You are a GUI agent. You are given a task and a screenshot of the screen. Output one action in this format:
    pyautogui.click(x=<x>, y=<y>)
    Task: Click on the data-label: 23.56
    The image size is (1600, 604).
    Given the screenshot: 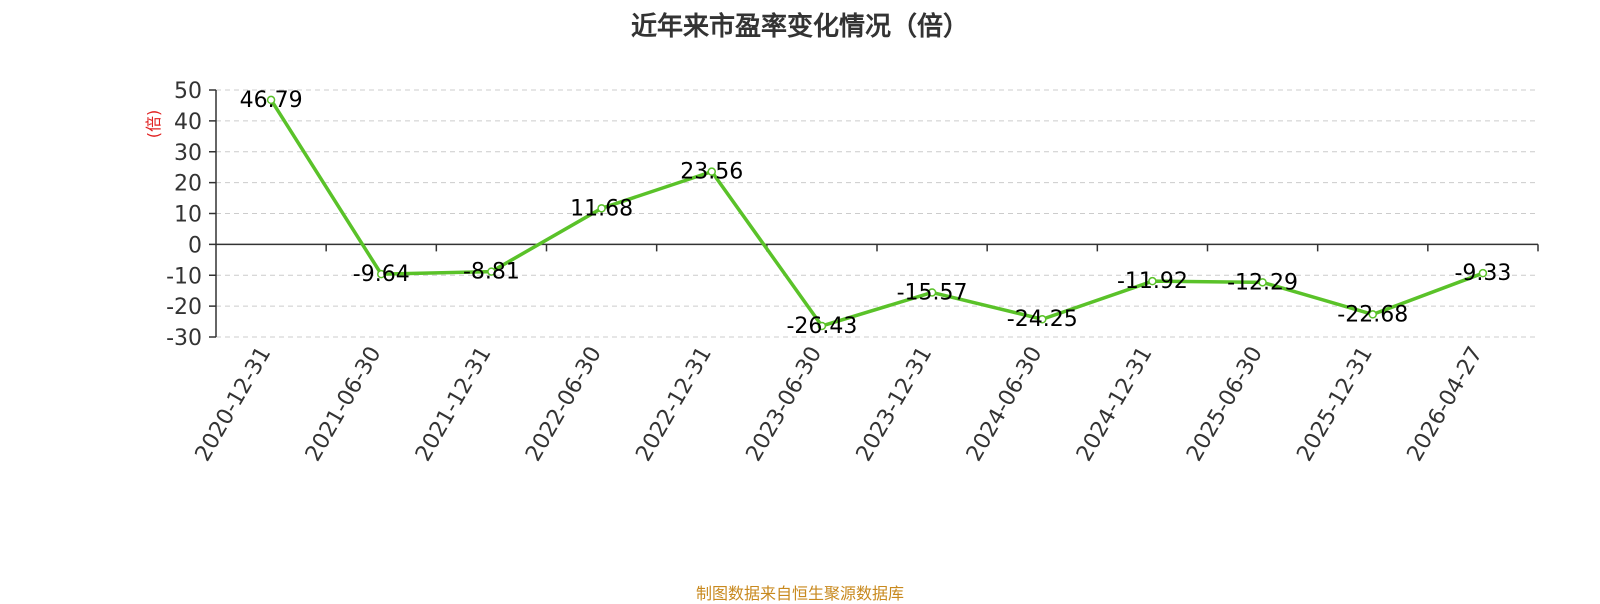 What is the action you would take?
    pyautogui.click(x=711, y=172)
    